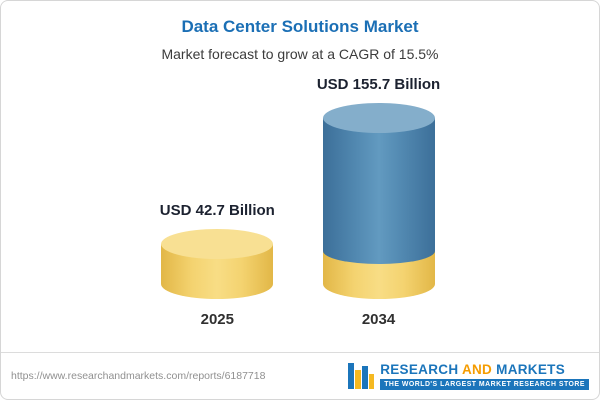 Image resolution: width=600 pixels, height=400 pixels. I want to click on year-label-2025: 2025, so click(217, 319).